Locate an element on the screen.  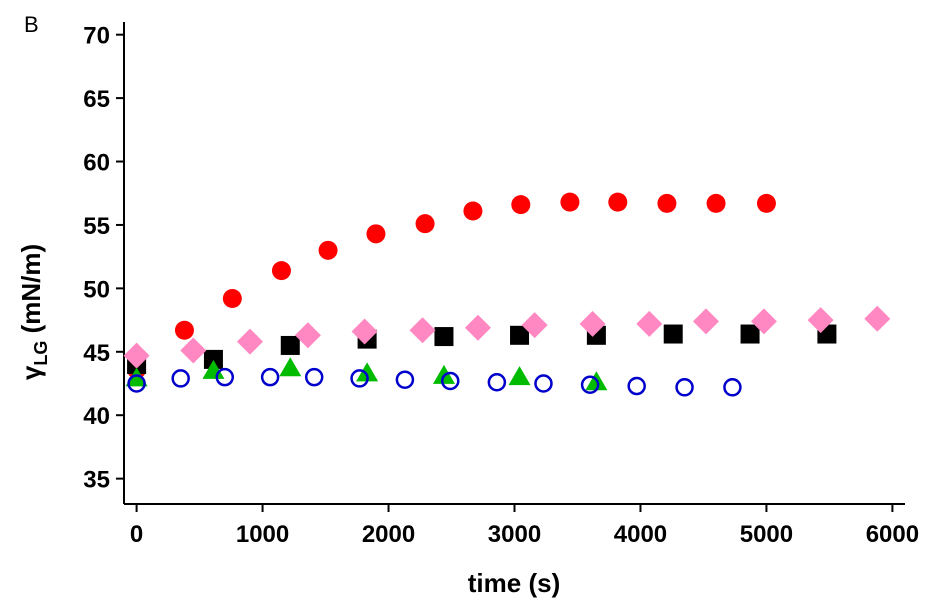
y-ticks: 35 40 45 50 55 60 65 70 is located at coordinates (103, 258).